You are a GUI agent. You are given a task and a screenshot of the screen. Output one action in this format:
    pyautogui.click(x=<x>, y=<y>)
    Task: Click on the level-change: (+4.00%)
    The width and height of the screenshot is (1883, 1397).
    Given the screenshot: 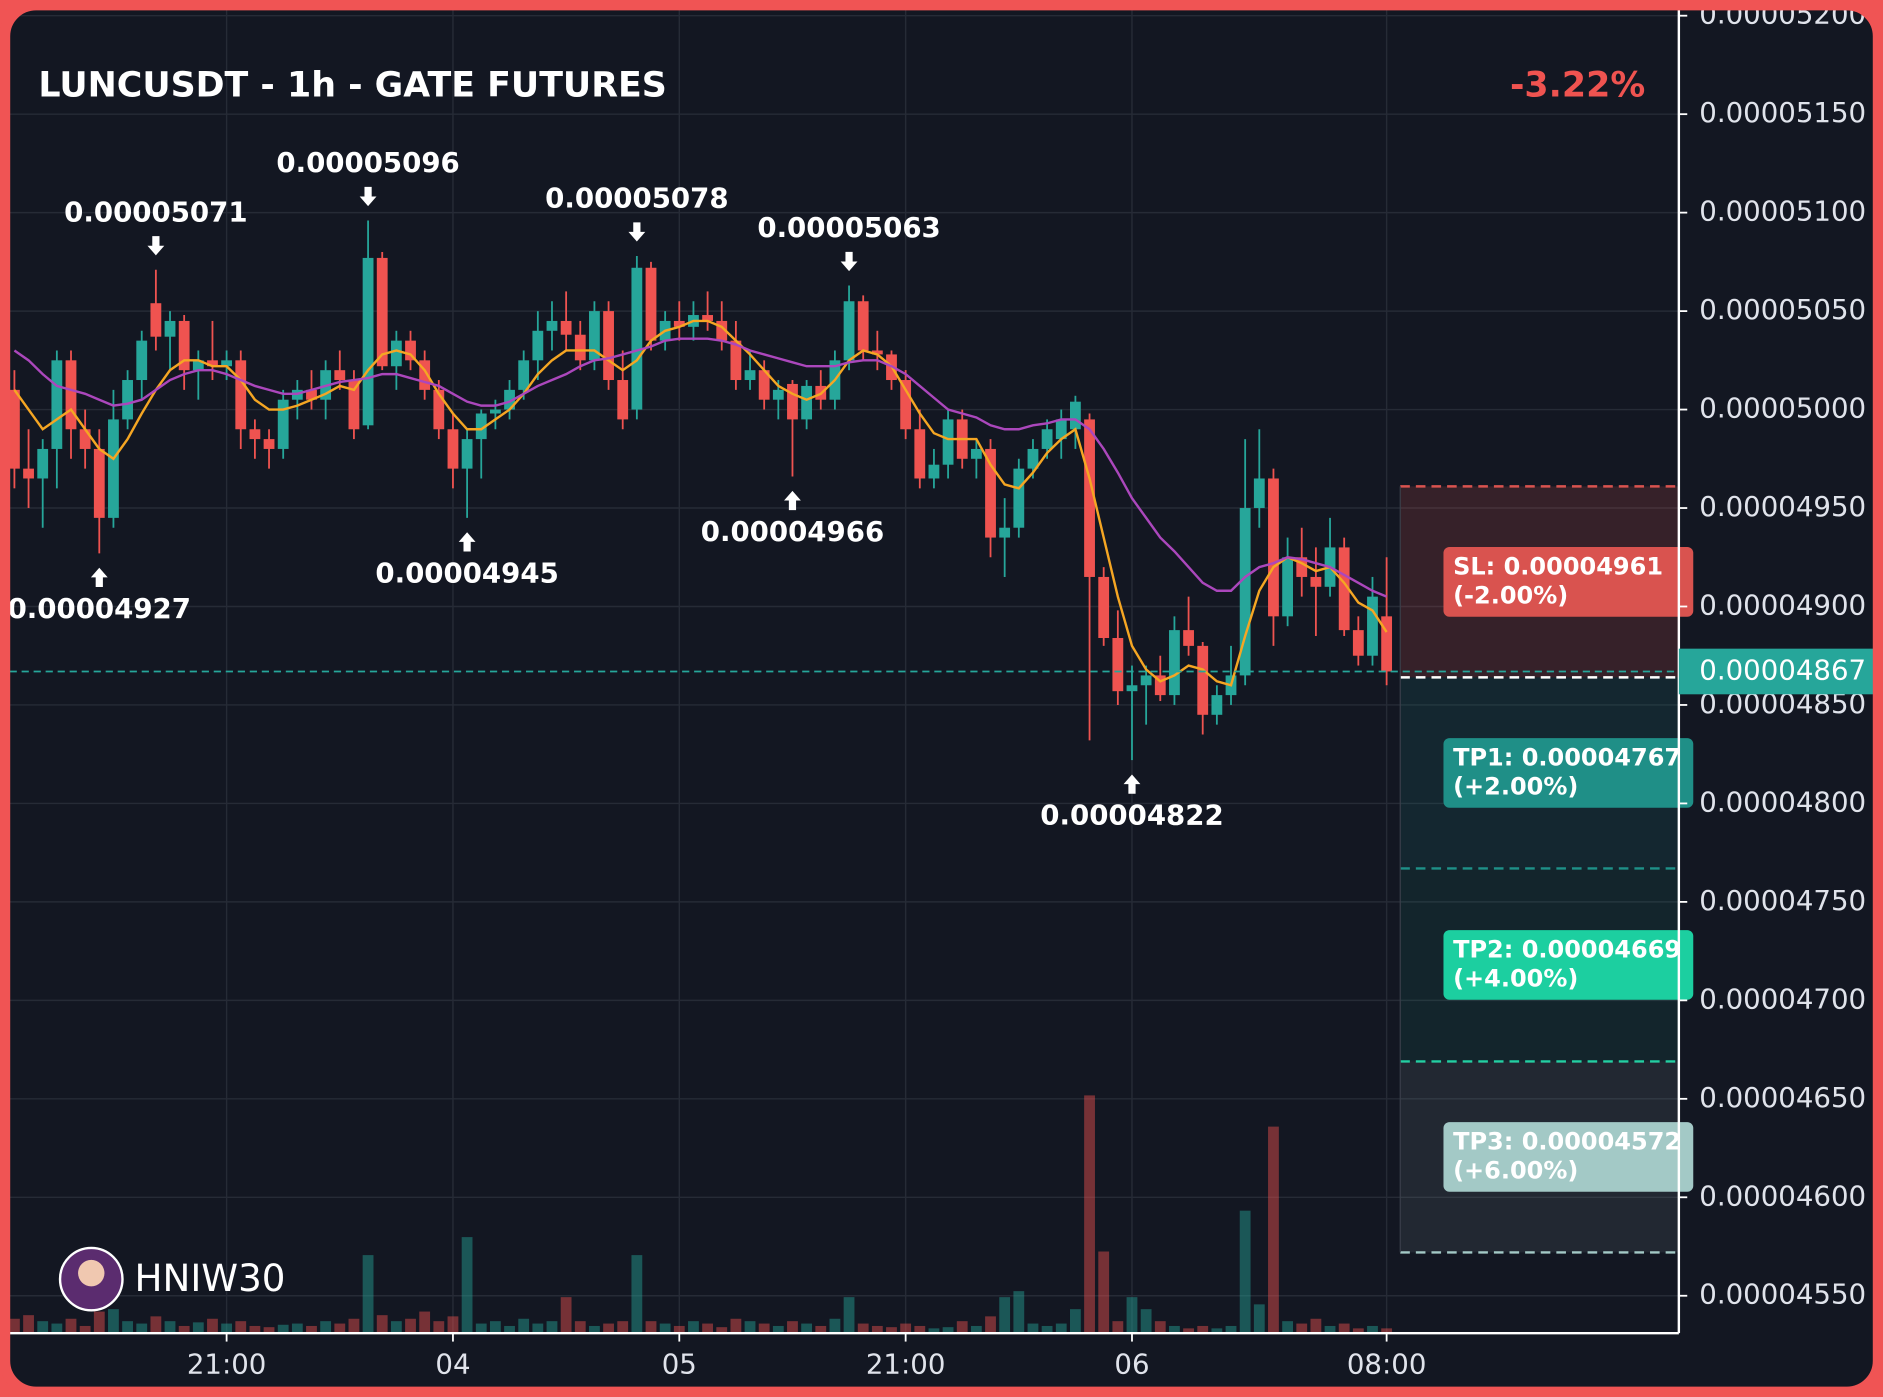 What is the action you would take?
    pyautogui.click(x=1515, y=978)
    